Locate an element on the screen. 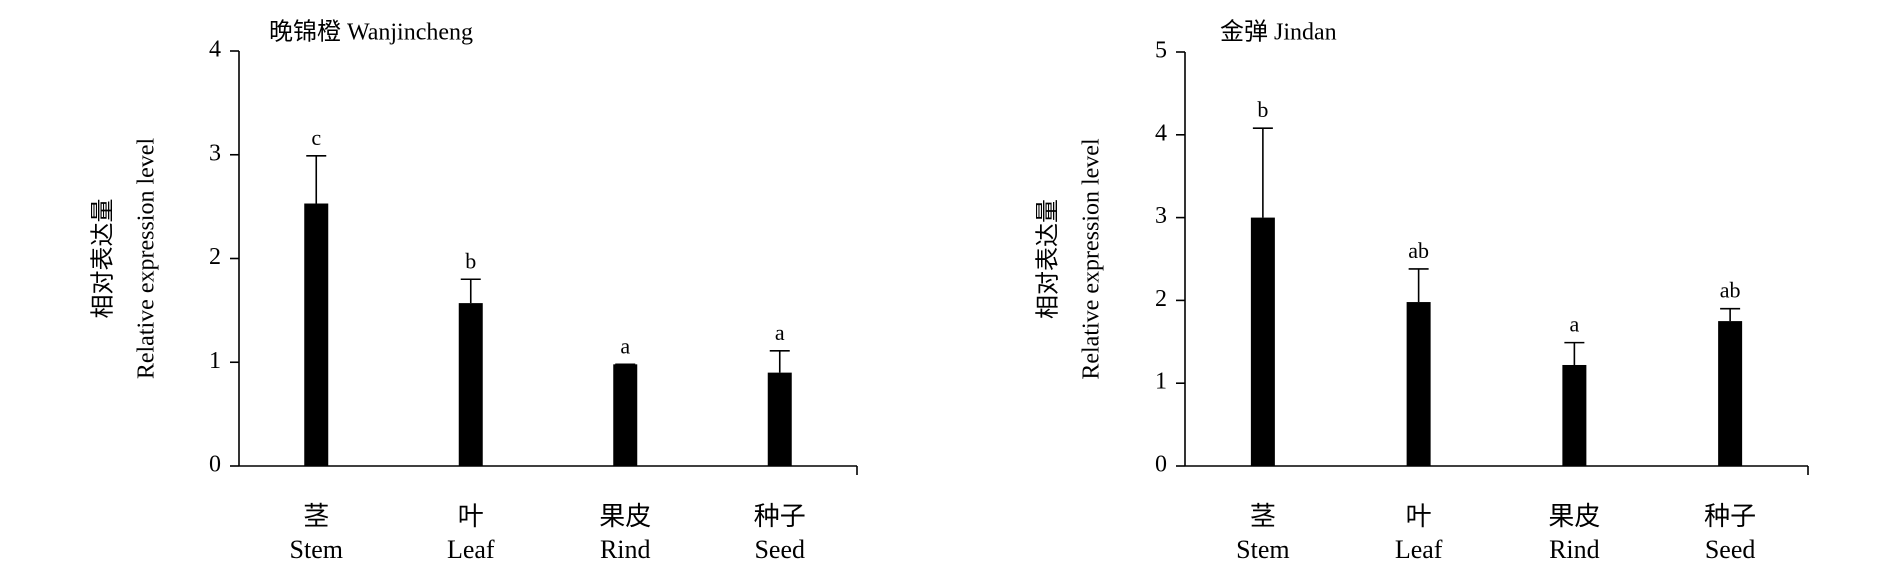 This screenshot has width=1890, height=564. chart-title: 晚锦橙 Wanjincheng is located at coordinates (371, 32).